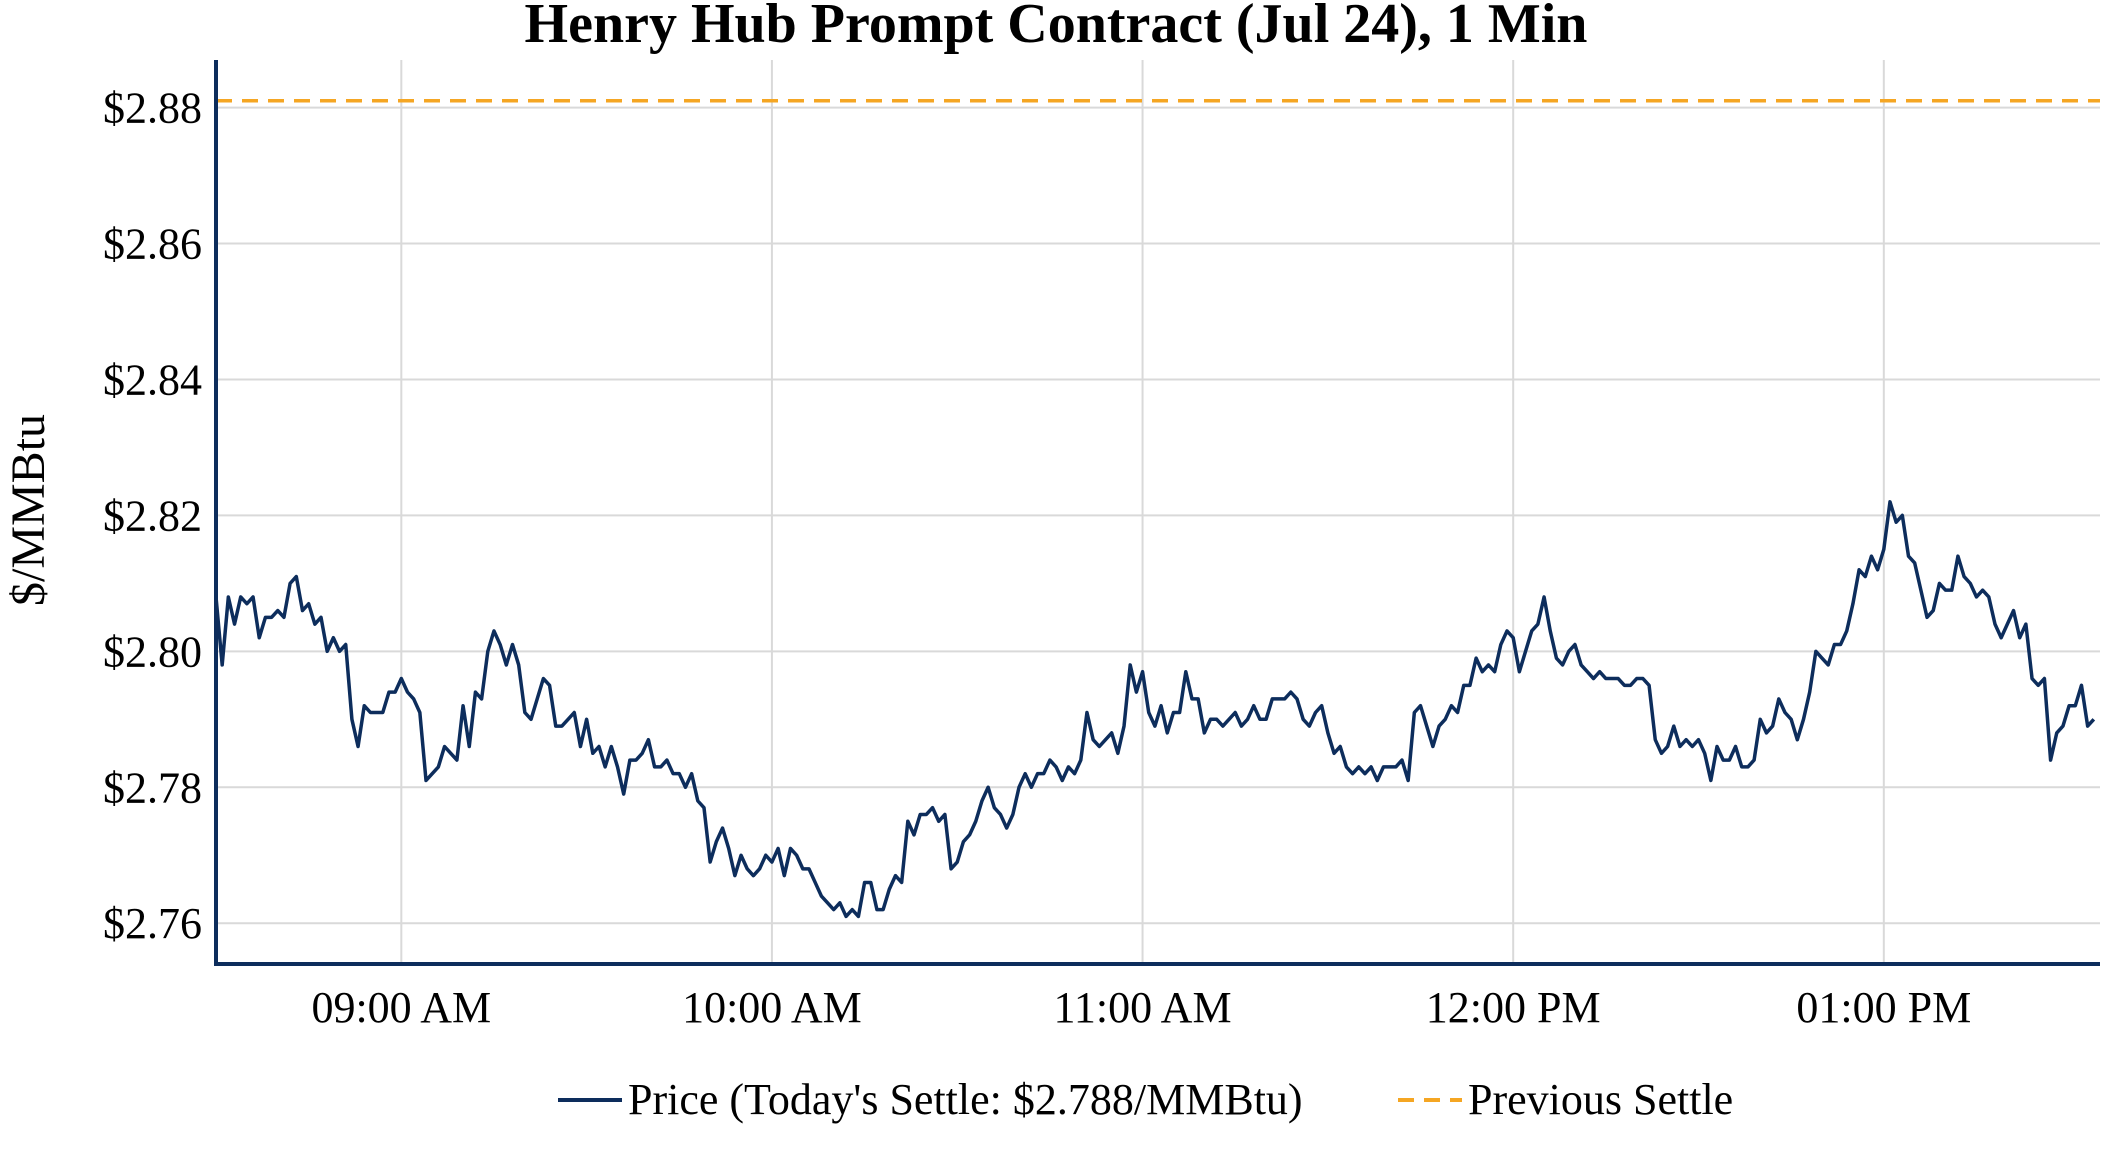 The image size is (2112, 1152). What do you see at coordinates (152, 923) in the screenshot?
I see `y-tick-label: $2.76` at bounding box center [152, 923].